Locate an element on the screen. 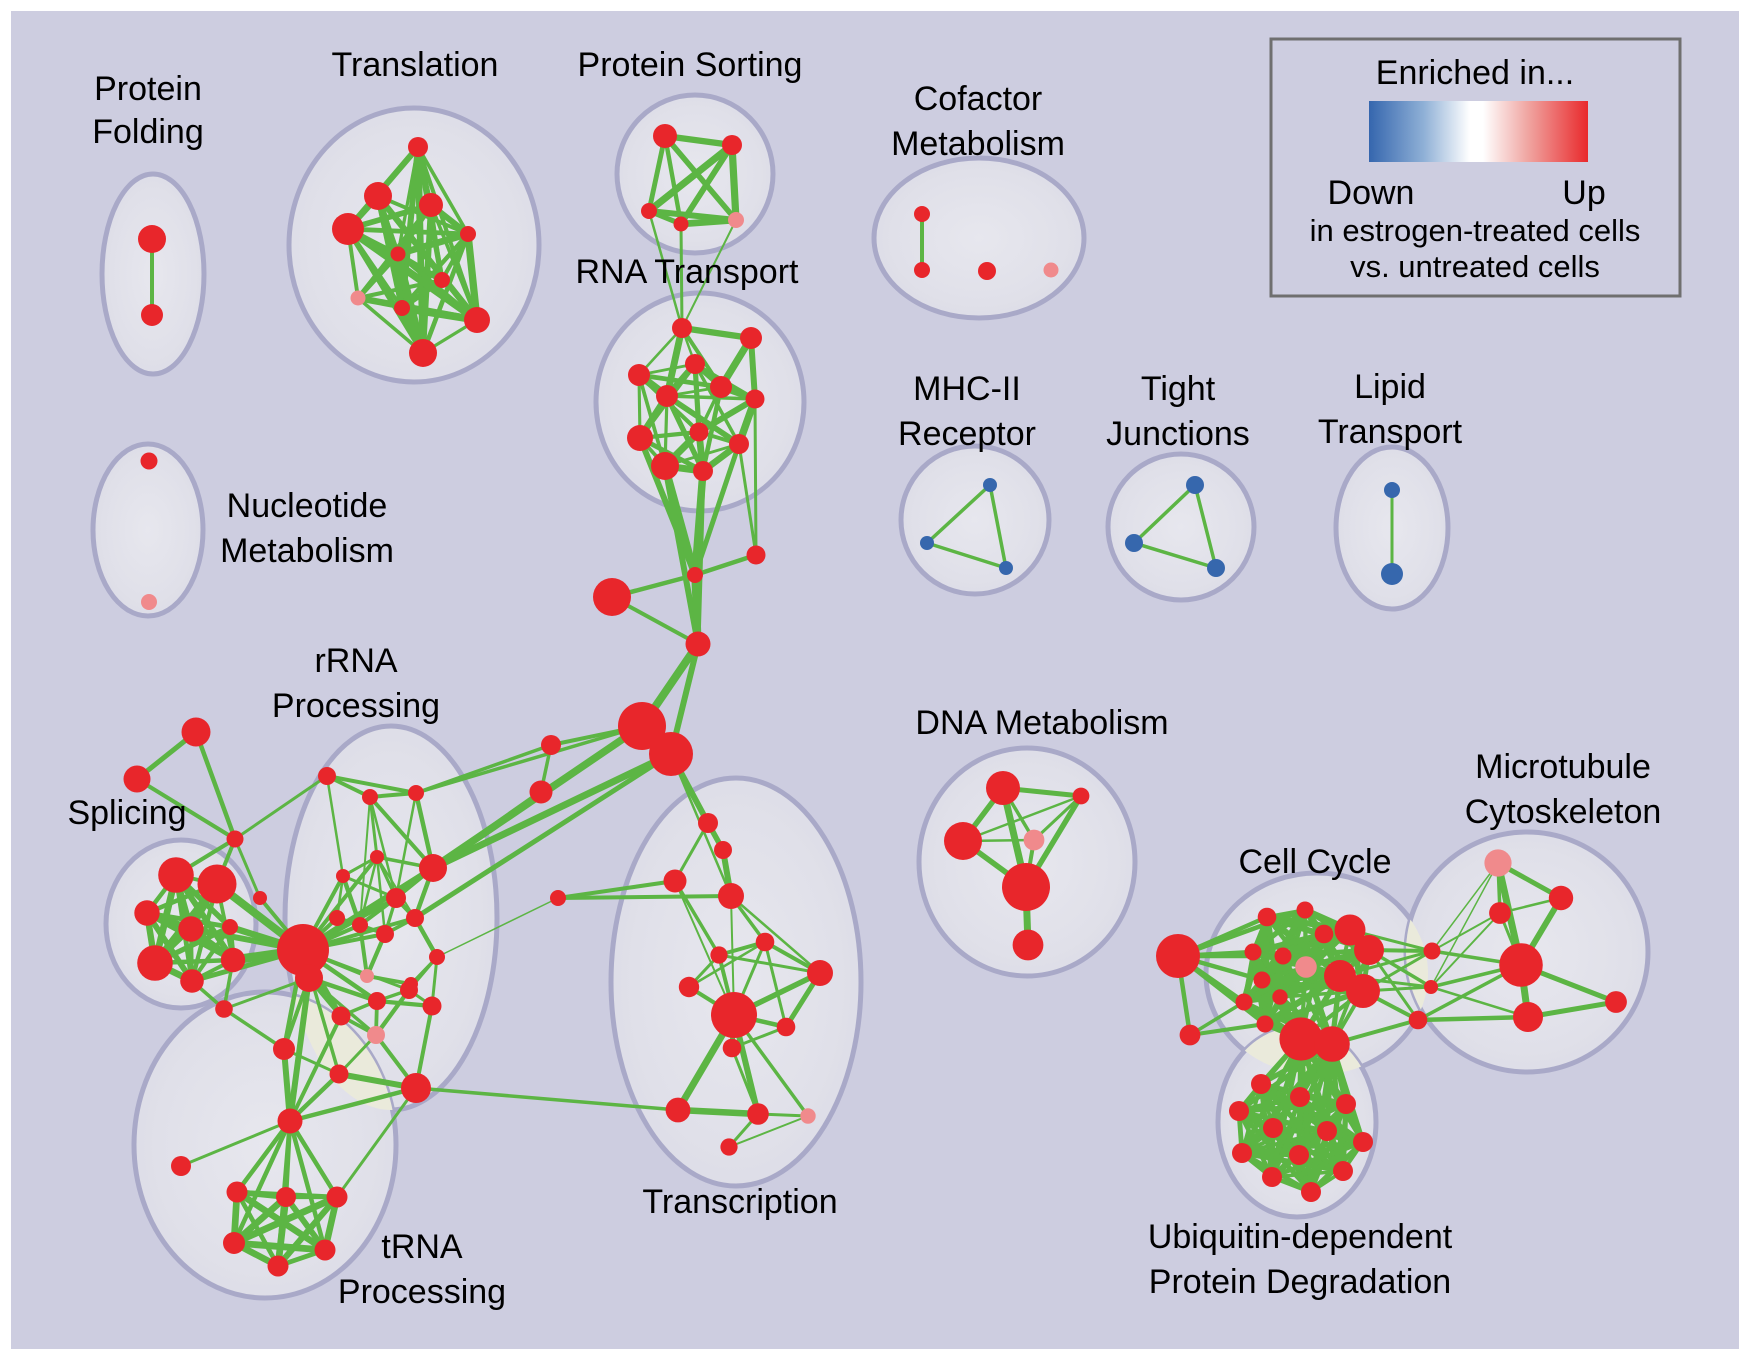 The width and height of the screenshot is (1750, 1365). svg-text: Transport is located at coordinates (1390, 432).